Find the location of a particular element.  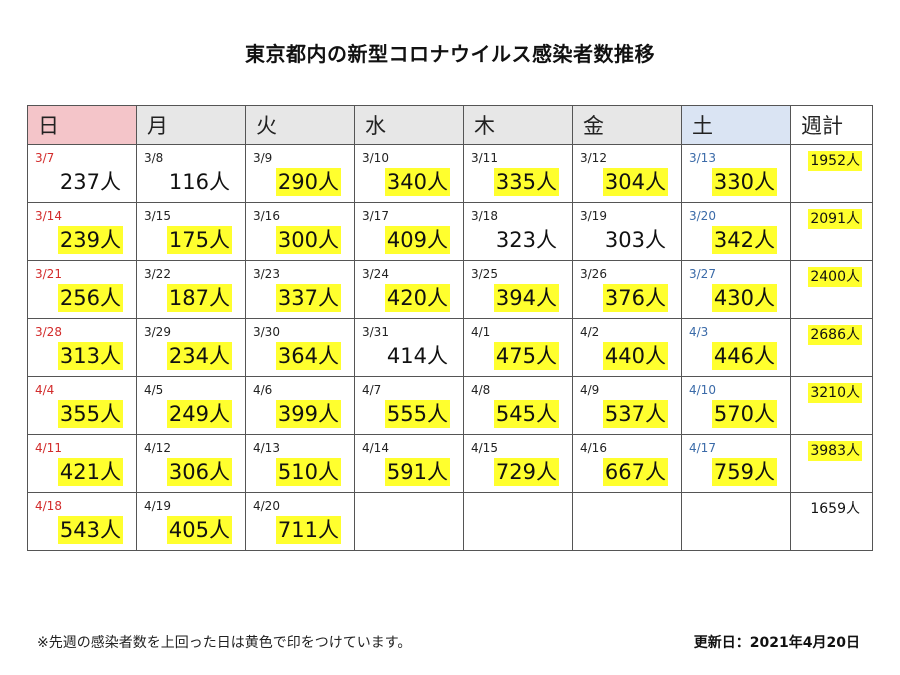

cell-date: 3/9 is located at coordinates (263, 158).